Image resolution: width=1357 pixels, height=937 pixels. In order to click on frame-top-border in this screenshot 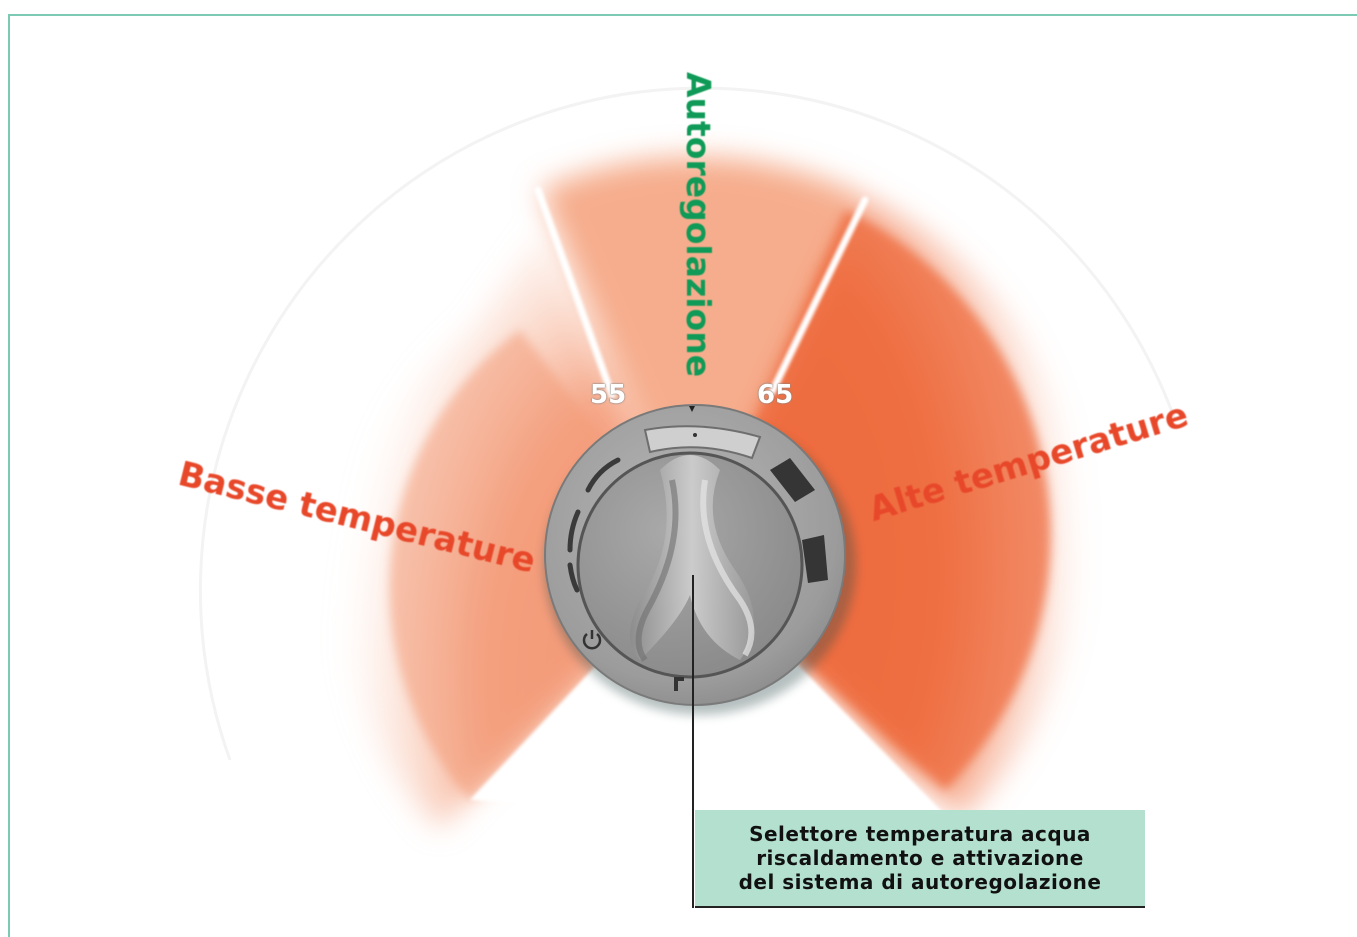, I will do `click(682, 15)`.